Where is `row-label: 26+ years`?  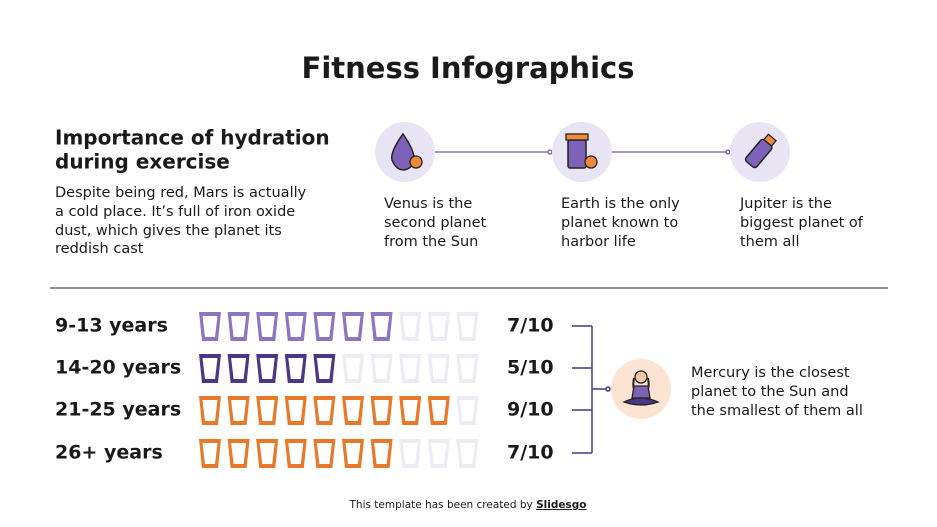 row-label: 26+ years is located at coordinates (109, 453).